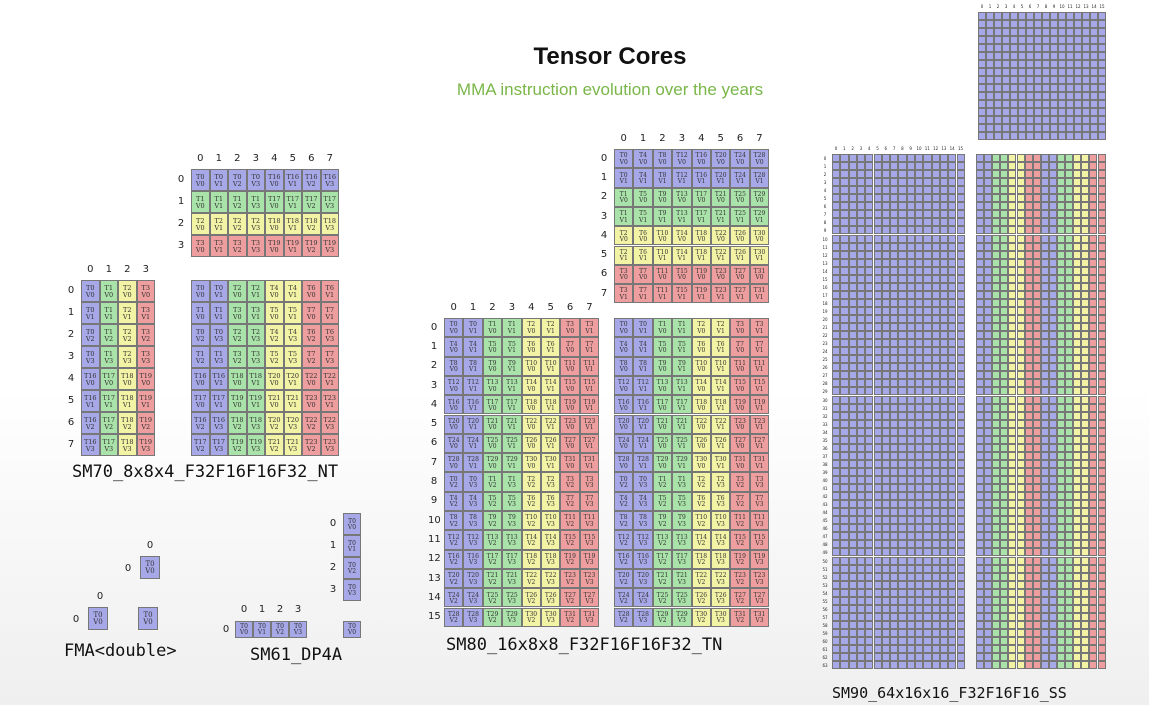 This screenshot has height=705, width=1149. Describe the element at coordinates (181, 223) in the screenshot. I see `sm70-b-cell-row-index: 2` at that location.